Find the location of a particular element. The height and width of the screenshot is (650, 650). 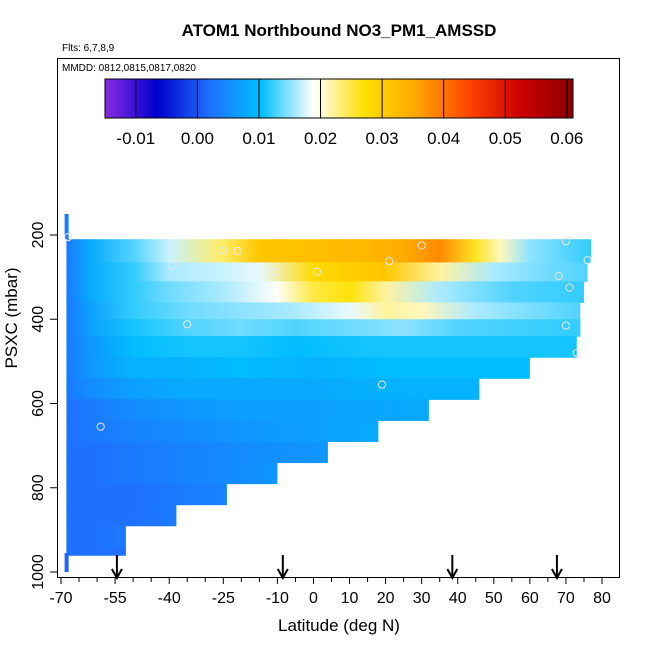

profile-arrows is located at coordinates (337, 568).